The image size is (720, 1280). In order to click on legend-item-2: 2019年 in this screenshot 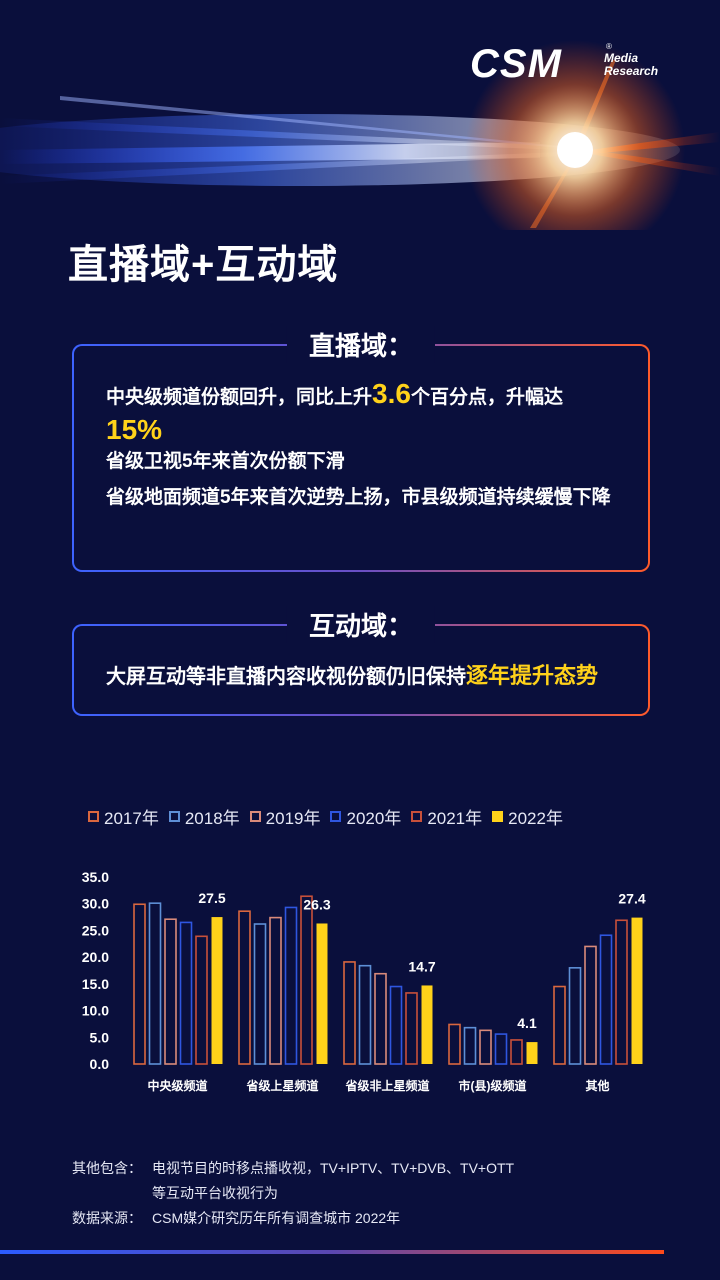, I will do `click(285, 816)`.